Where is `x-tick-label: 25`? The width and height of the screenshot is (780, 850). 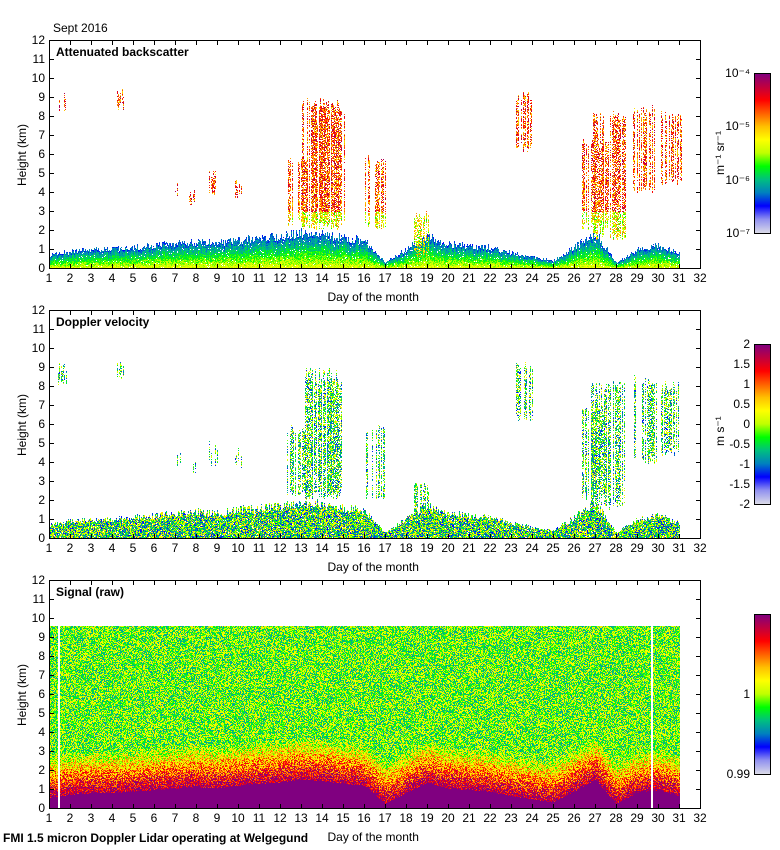
x-tick-label: 25 is located at coordinates (553, 818).